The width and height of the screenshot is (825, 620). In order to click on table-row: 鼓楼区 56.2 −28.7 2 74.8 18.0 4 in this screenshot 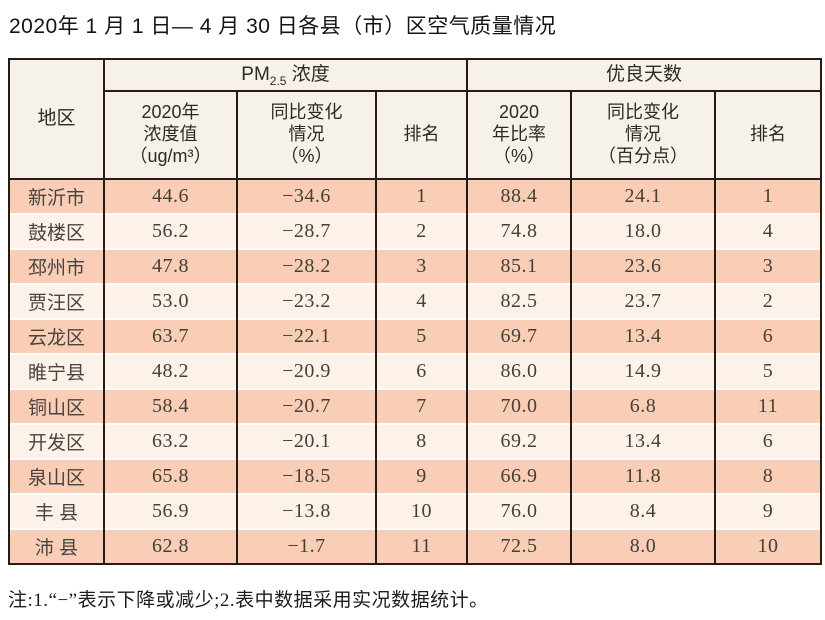, I will do `click(415, 231)`.